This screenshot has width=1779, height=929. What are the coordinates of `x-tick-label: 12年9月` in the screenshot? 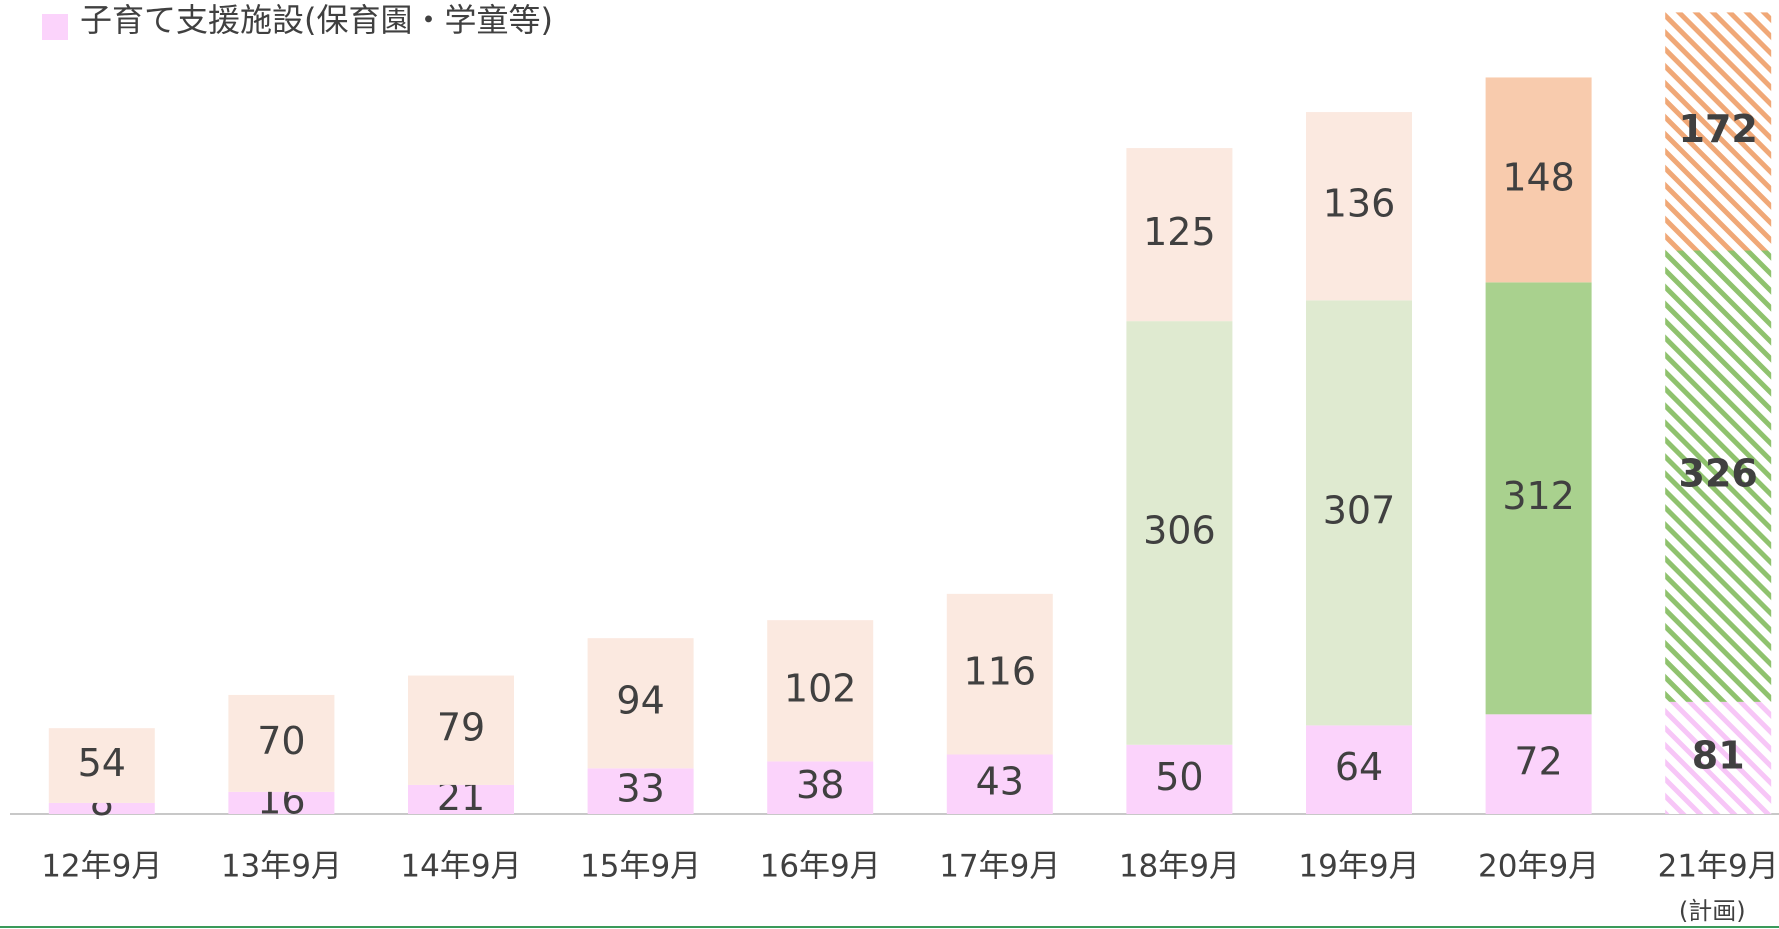 It's located at (101, 867).